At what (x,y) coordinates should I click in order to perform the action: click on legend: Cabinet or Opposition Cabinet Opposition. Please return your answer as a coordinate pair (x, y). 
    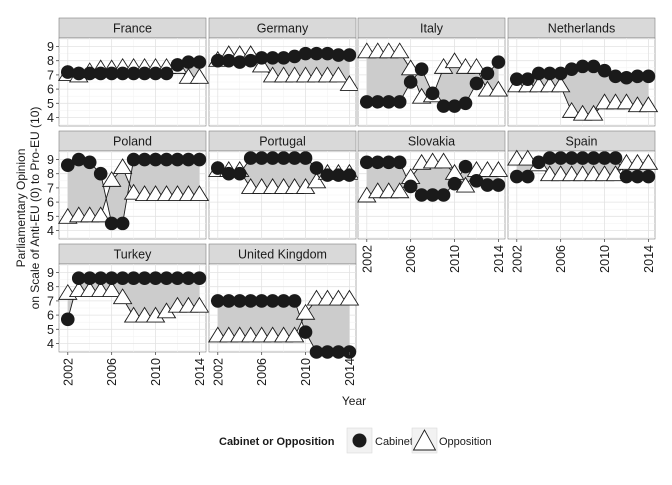
    Looking at the image, I should click on (355, 440).